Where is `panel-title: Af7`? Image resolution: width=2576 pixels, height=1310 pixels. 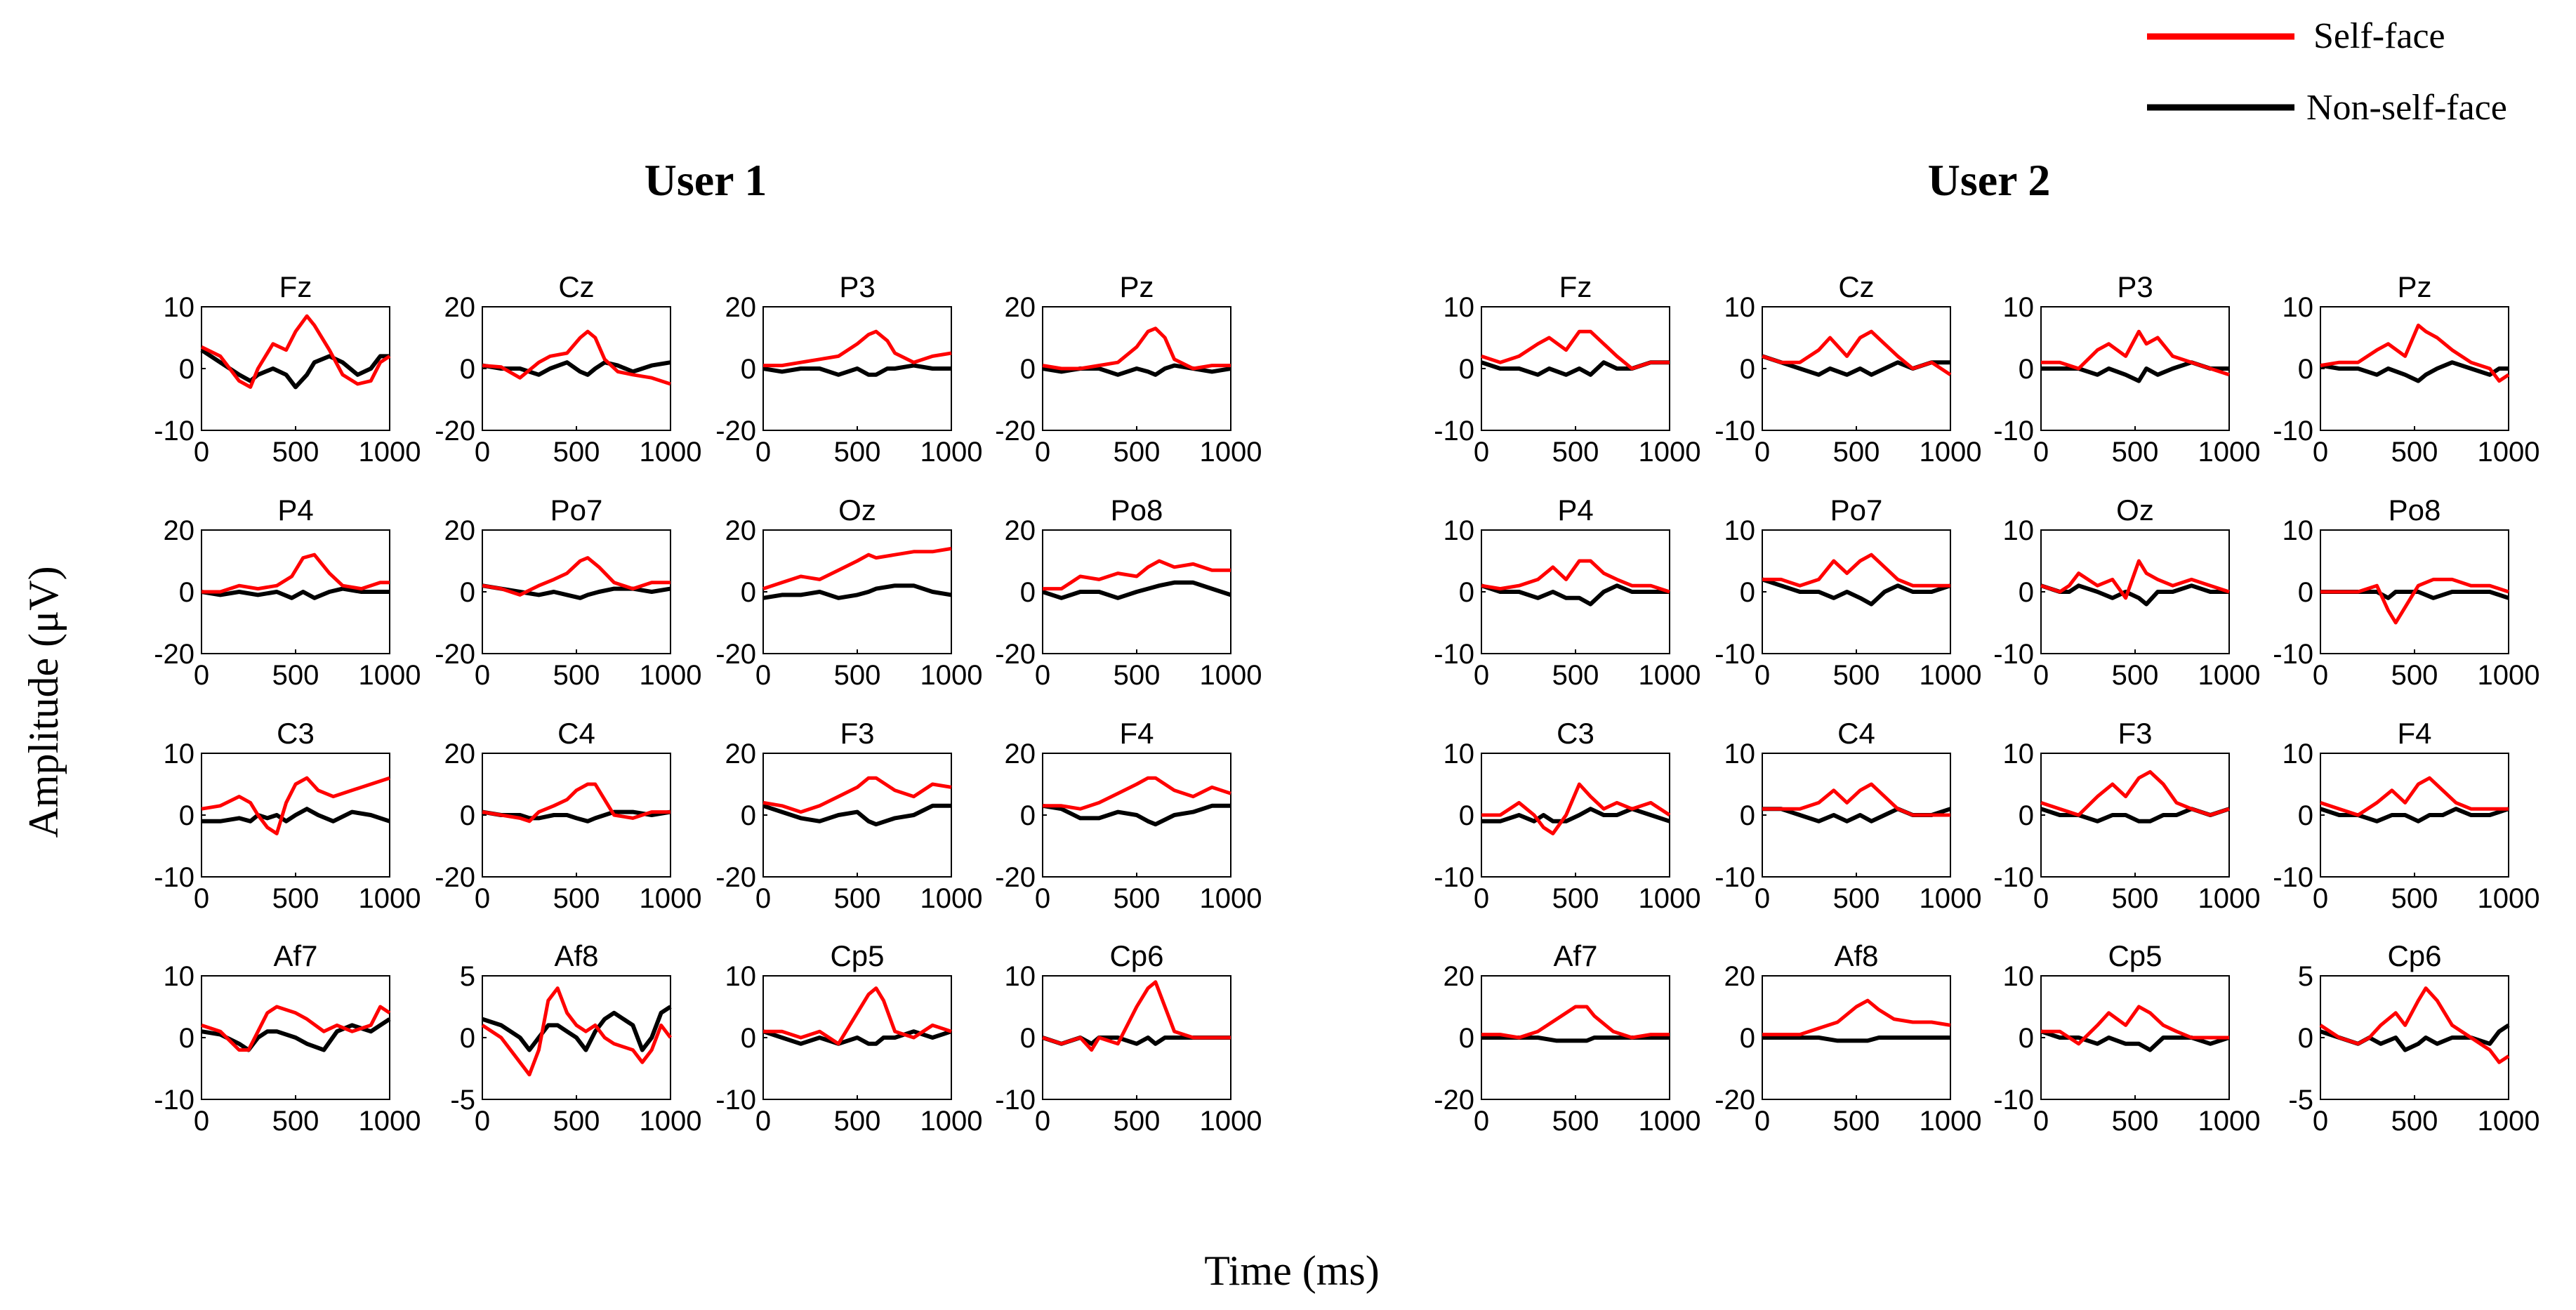 panel-title: Af7 is located at coordinates (1575, 956).